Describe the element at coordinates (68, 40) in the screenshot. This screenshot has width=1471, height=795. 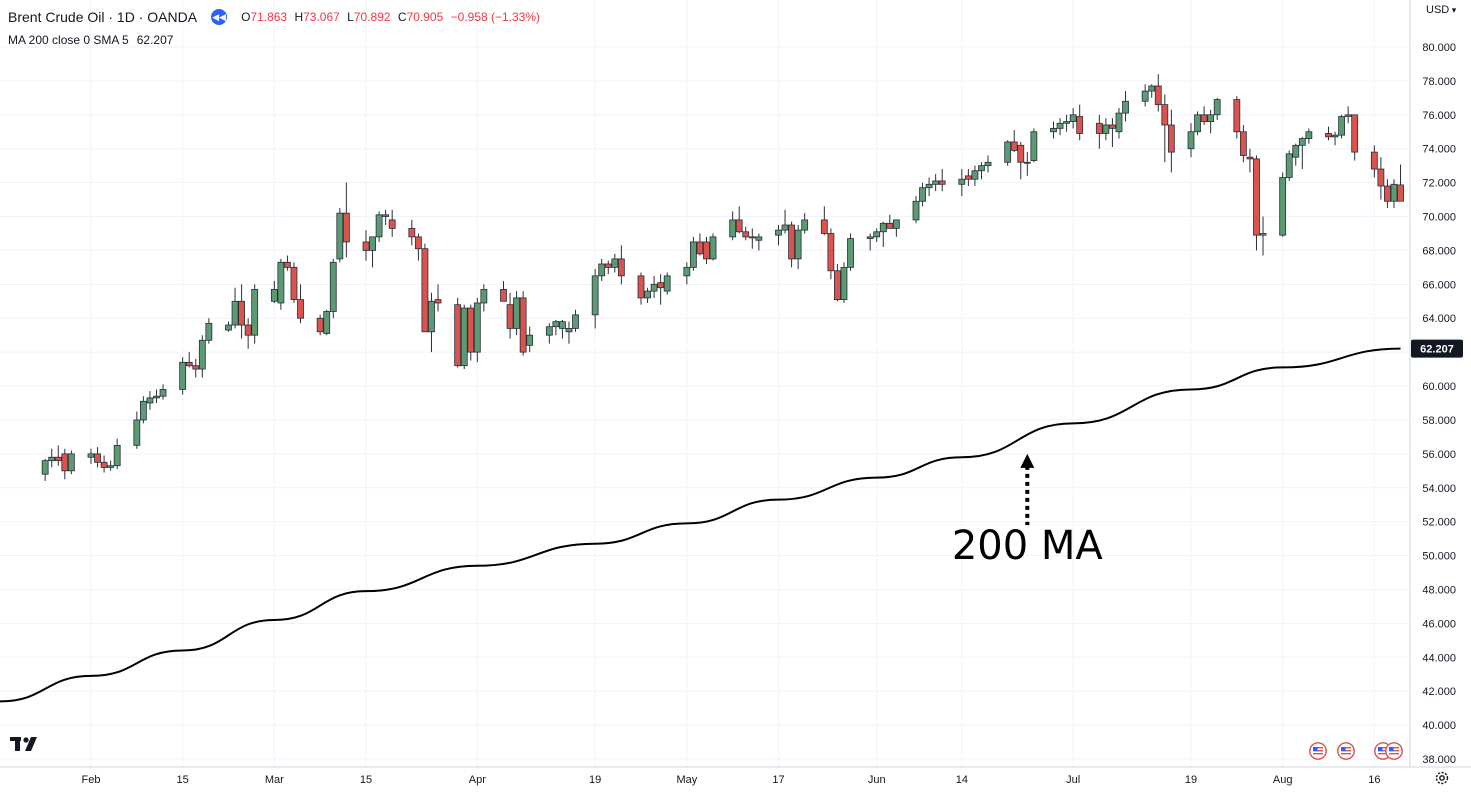
I see `indicator-title: MA 200 close 0 SMA 5` at that location.